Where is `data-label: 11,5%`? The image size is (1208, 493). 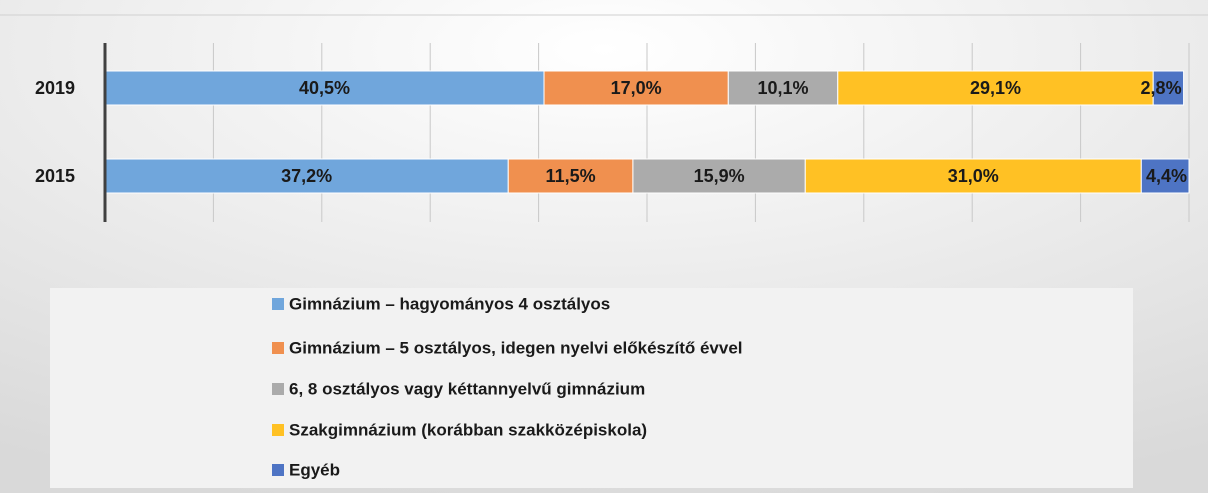
data-label: 11,5% is located at coordinates (571, 176).